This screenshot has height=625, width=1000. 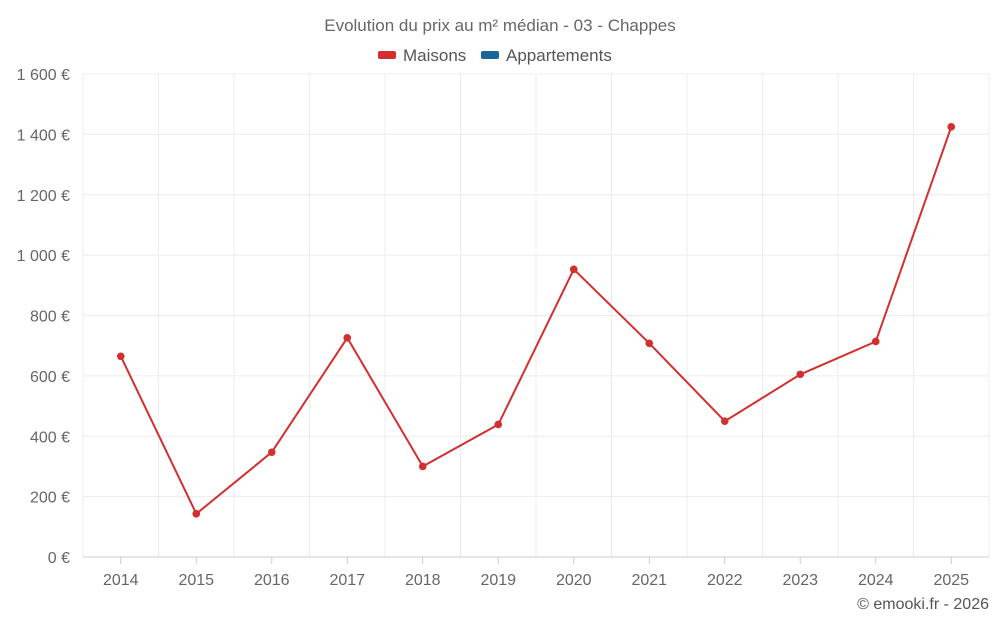 What do you see at coordinates (574, 580) in the screenshot?
I see `x-tick-label: 2020` at bounding box center [574, 580].